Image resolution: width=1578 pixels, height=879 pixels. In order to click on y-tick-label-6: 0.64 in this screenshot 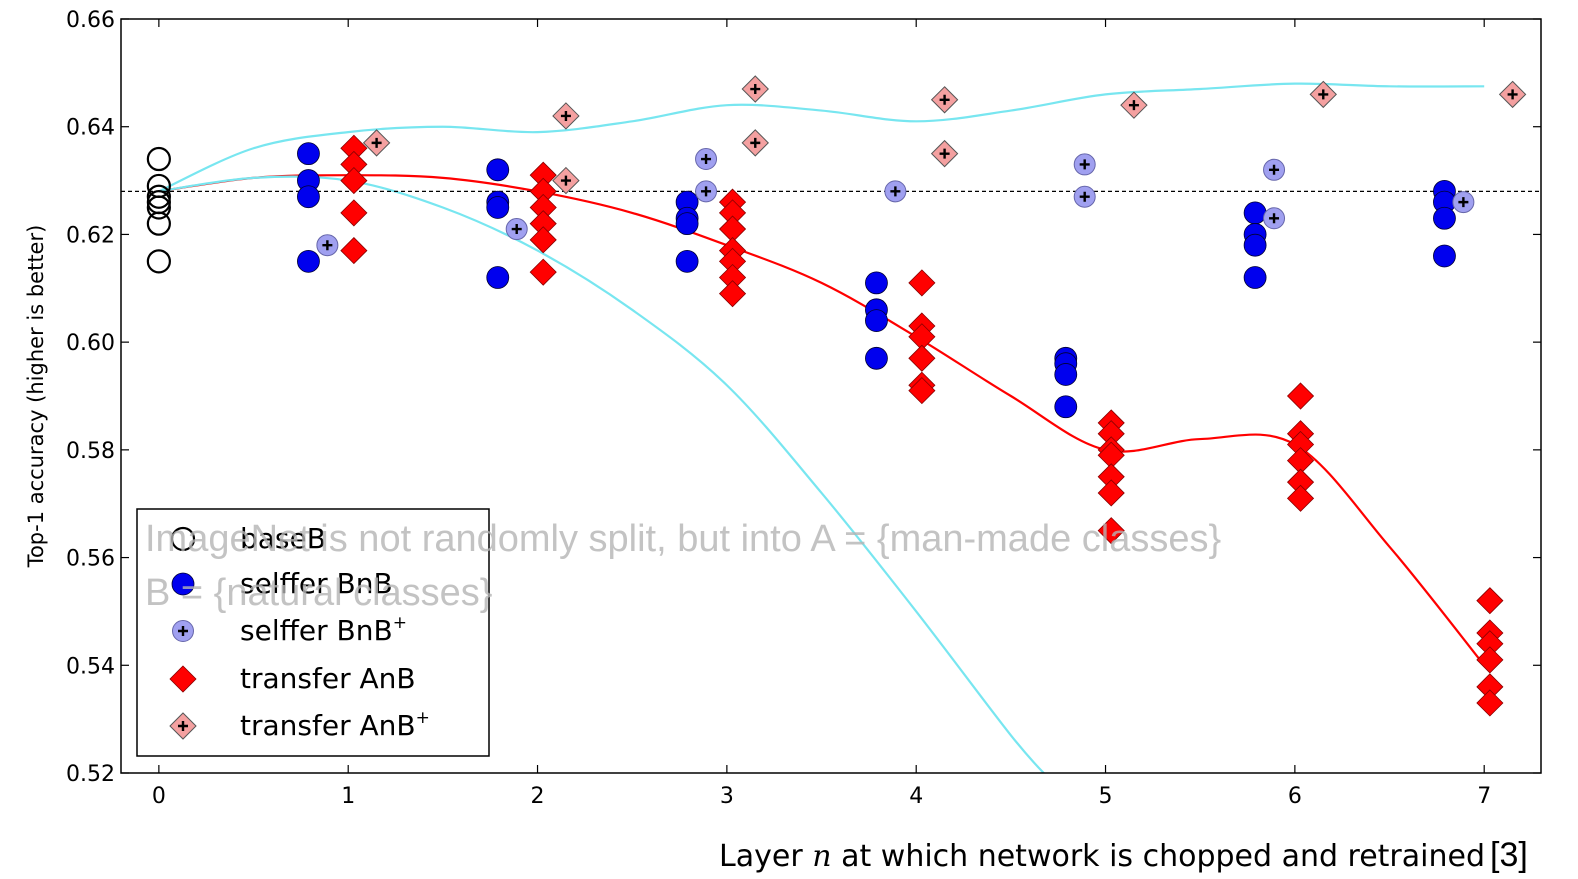, I will do `click(90, 128)`.